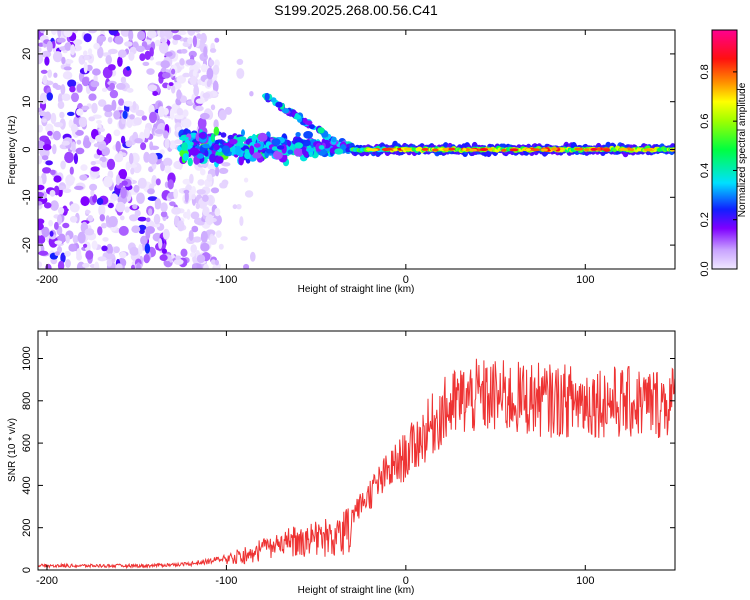 This screenshot has width=750, height=600. What do you see at coordinates (705, 268) in the screenshot?
I see `colorbar-tick-label: 0.0` at bounding box center [705, 268].